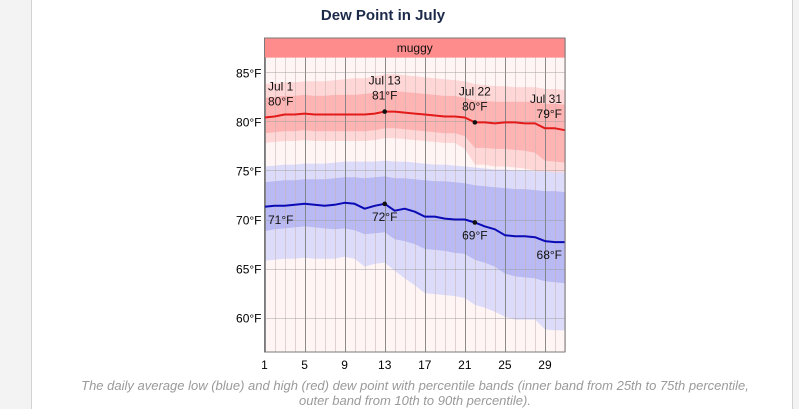  I want to click on x-tick-label: 29, so click(545, 365).